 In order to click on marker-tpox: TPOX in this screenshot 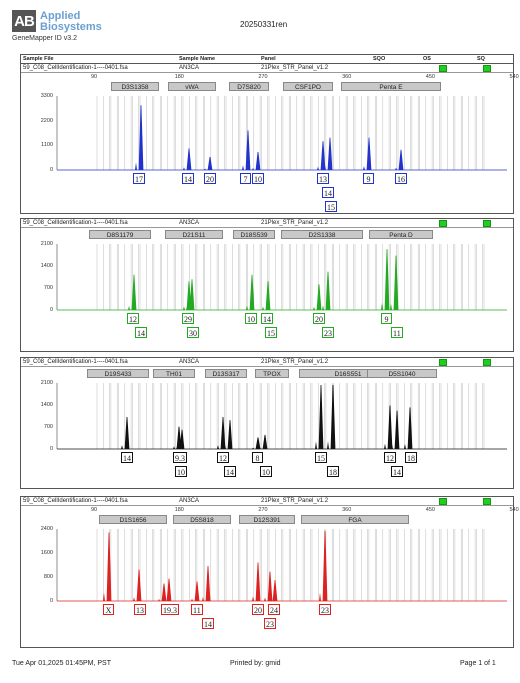, I will do `click(272, 373)`.